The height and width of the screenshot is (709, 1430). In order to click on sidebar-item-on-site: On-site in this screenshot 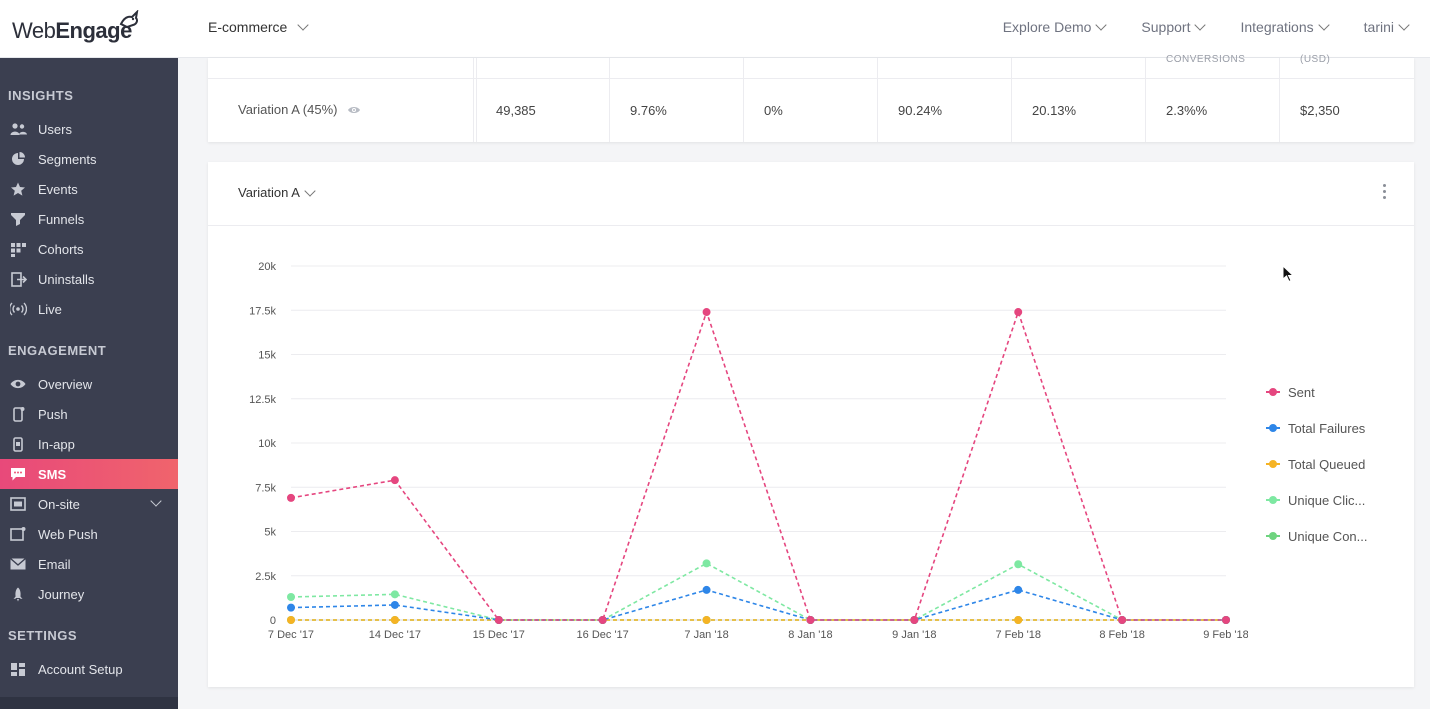, I will do `click(89, 504)`.